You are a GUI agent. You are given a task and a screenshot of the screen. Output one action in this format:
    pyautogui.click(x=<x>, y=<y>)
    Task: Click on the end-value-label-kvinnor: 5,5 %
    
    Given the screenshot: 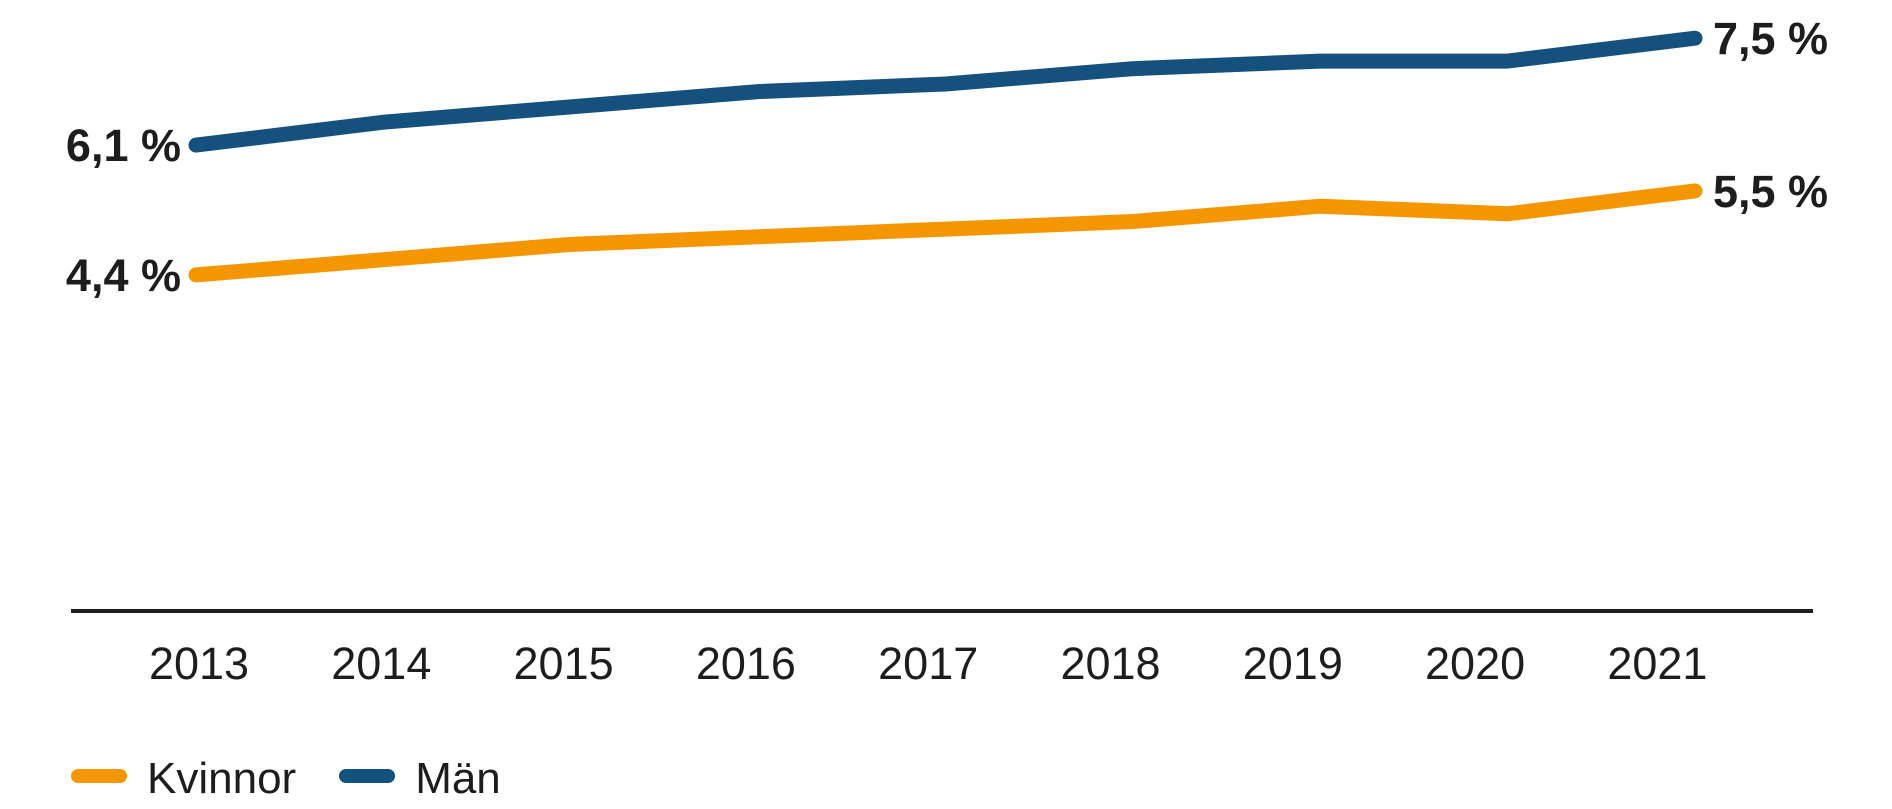 What is the action you would take?
    pyautogui.click(x=1770, y=191)
    